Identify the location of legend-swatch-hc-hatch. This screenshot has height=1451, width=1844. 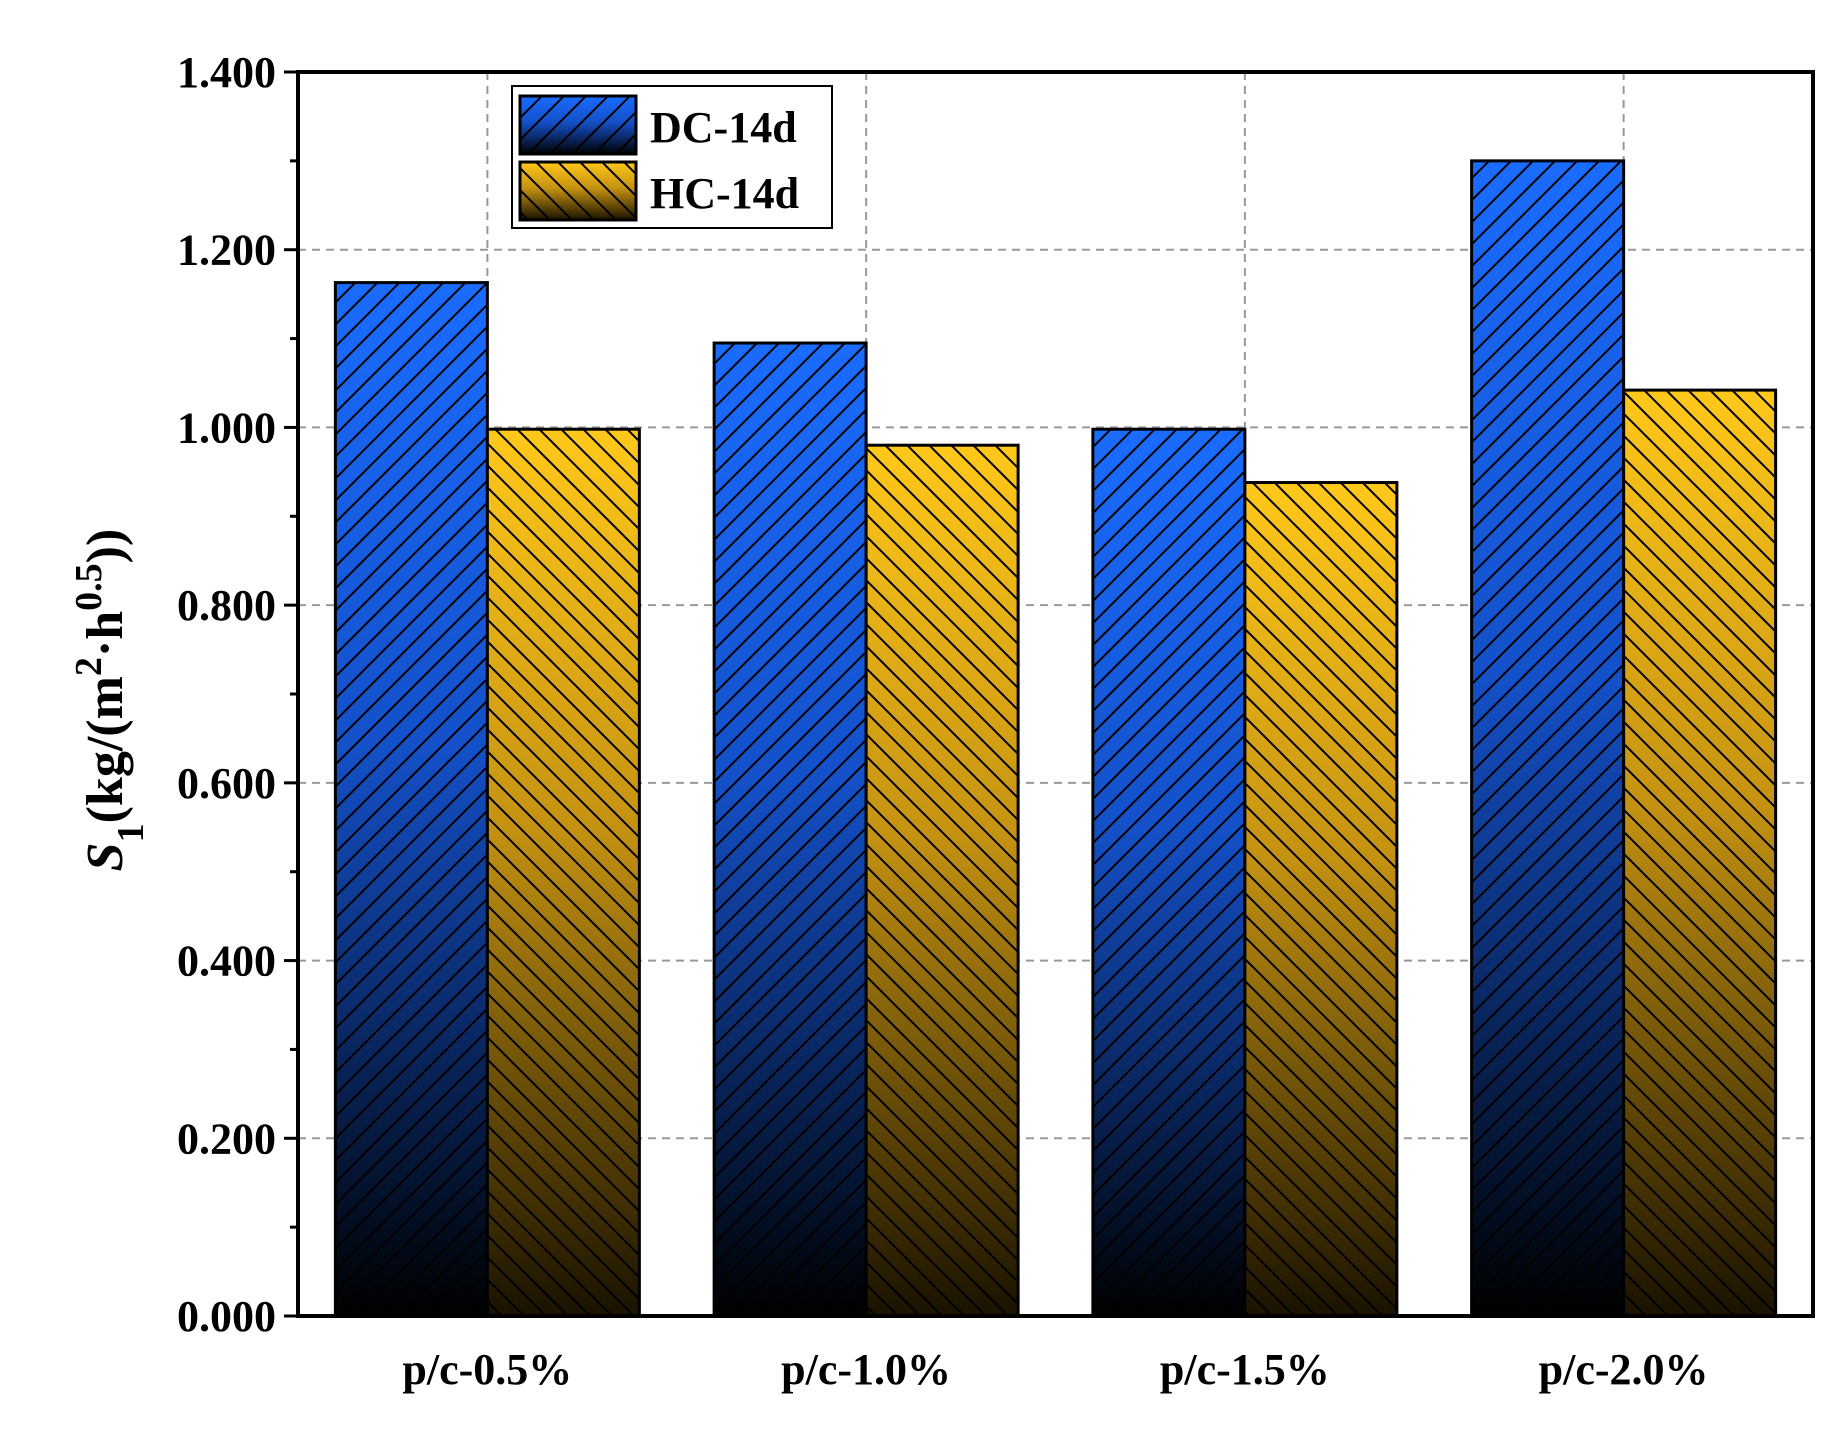
(578, 191).